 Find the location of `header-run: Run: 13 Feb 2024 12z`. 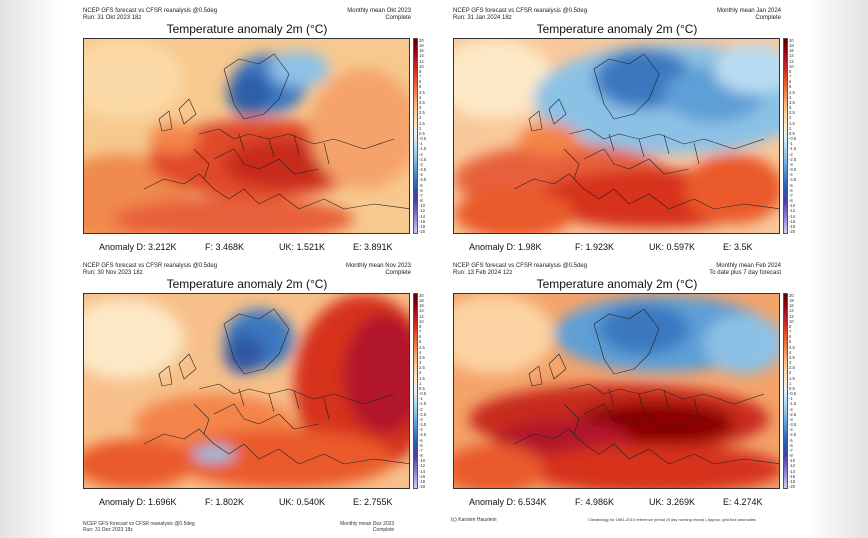

header-run: Run: 13 Feb 2024 12z is located at coordinates (483, 273).